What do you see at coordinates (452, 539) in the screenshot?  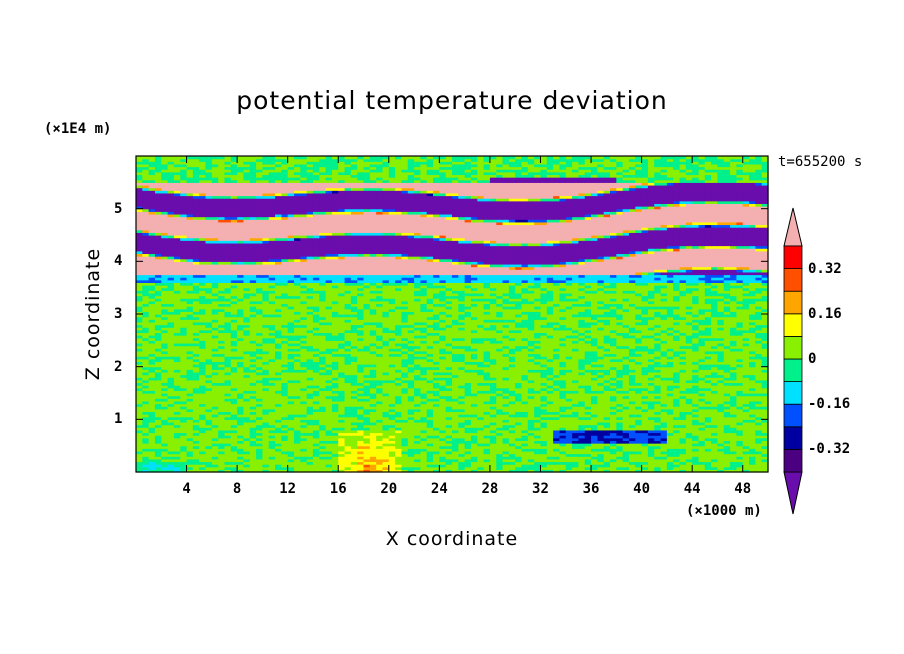 I see `x-axis-label: X coordinate` at bounding box center [452, 539].